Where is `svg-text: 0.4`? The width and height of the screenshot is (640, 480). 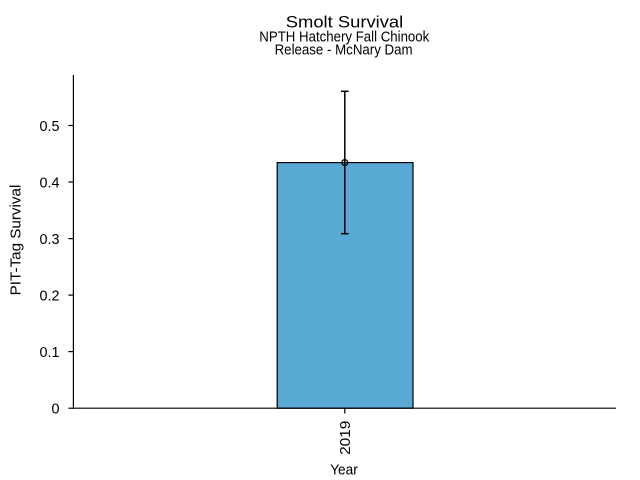 svg-text: 0.4 is located at coordinates (49, 184).